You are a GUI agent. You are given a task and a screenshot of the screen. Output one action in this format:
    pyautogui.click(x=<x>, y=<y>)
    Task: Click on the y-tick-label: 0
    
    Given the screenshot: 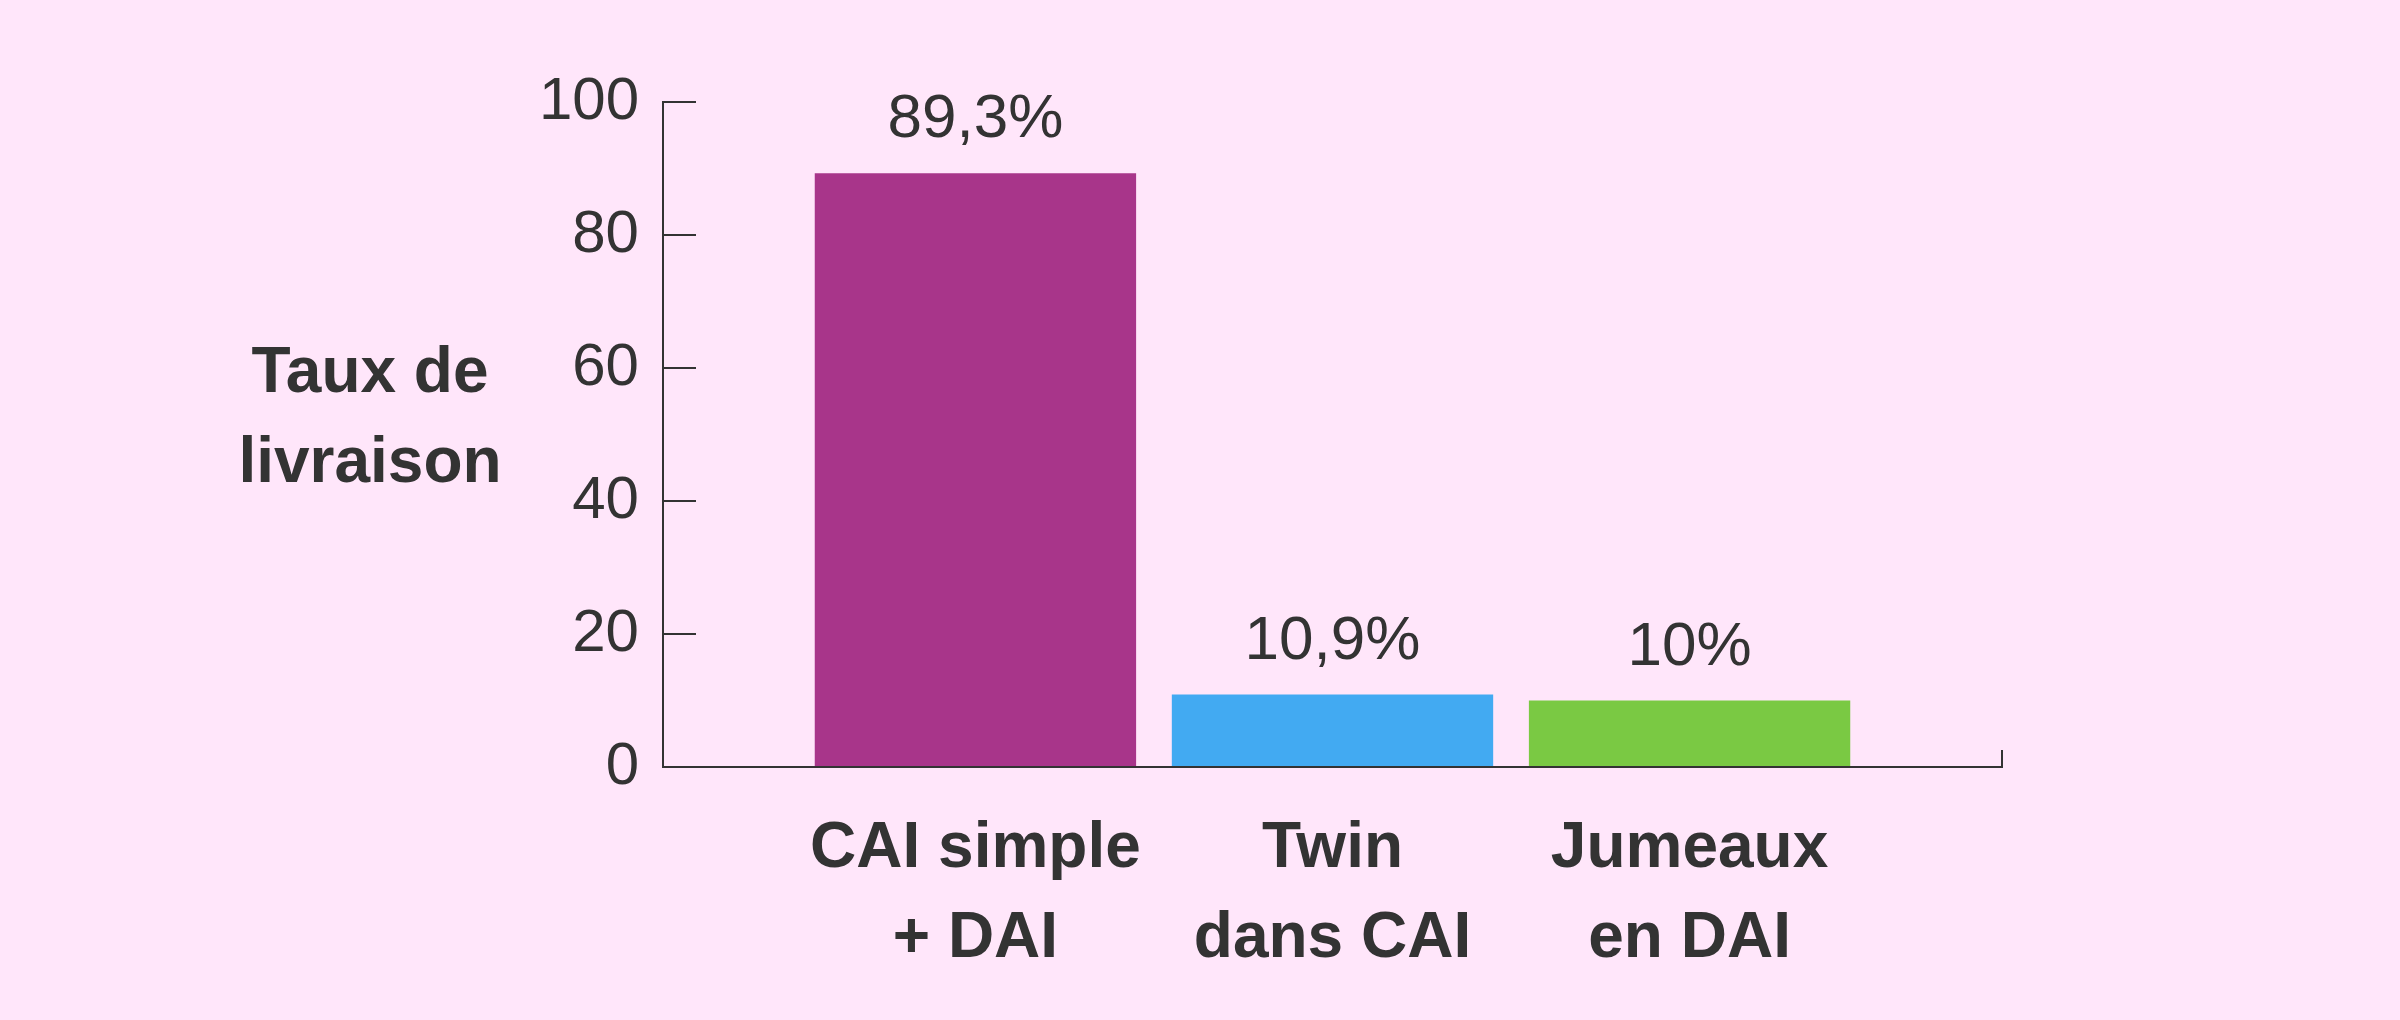 What is the action you would take?
    pyautogui.click(x=622, y=763)
    